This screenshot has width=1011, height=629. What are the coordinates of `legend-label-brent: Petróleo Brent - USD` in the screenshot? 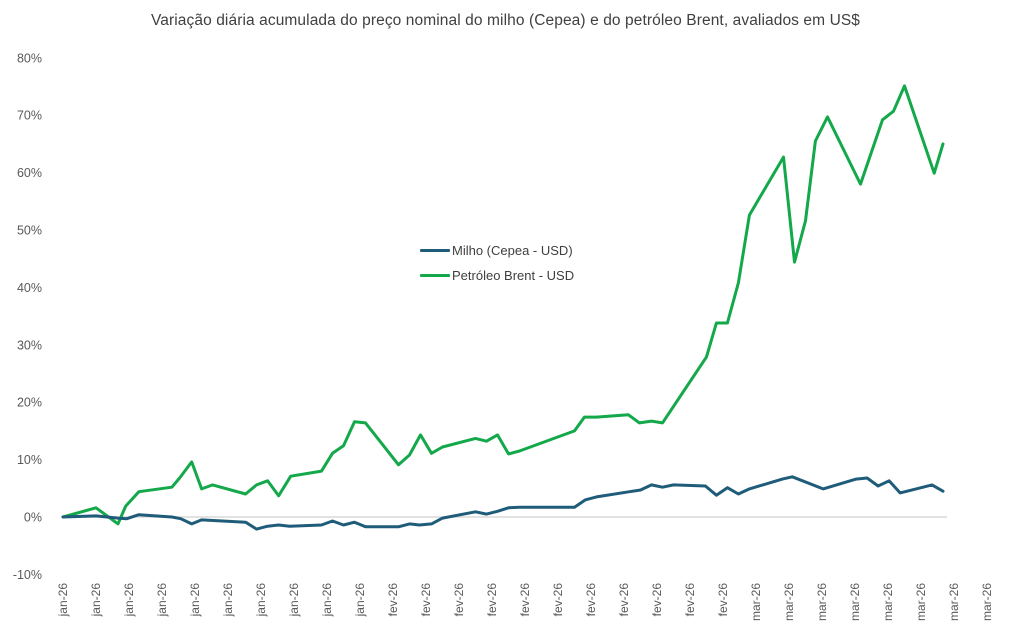 It's located at (513, 275).